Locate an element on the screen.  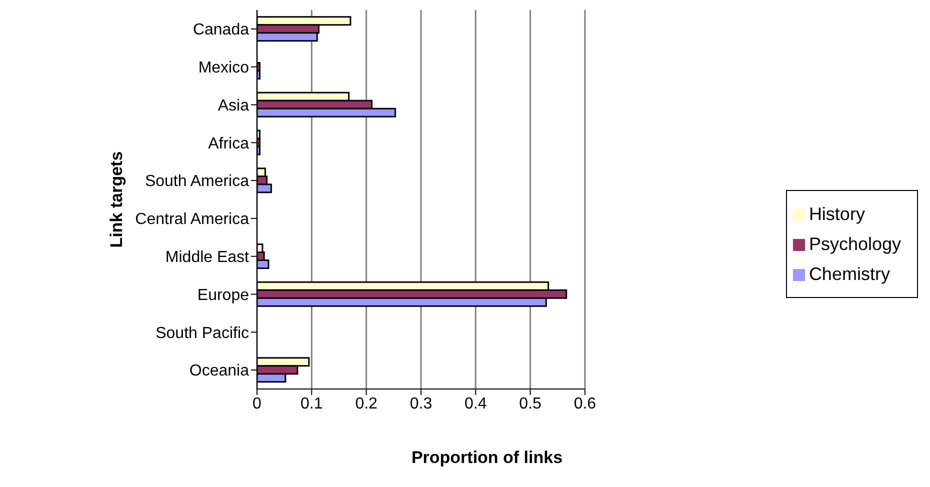
y-tick-label: Middle East is located at coordinates (207, 257).